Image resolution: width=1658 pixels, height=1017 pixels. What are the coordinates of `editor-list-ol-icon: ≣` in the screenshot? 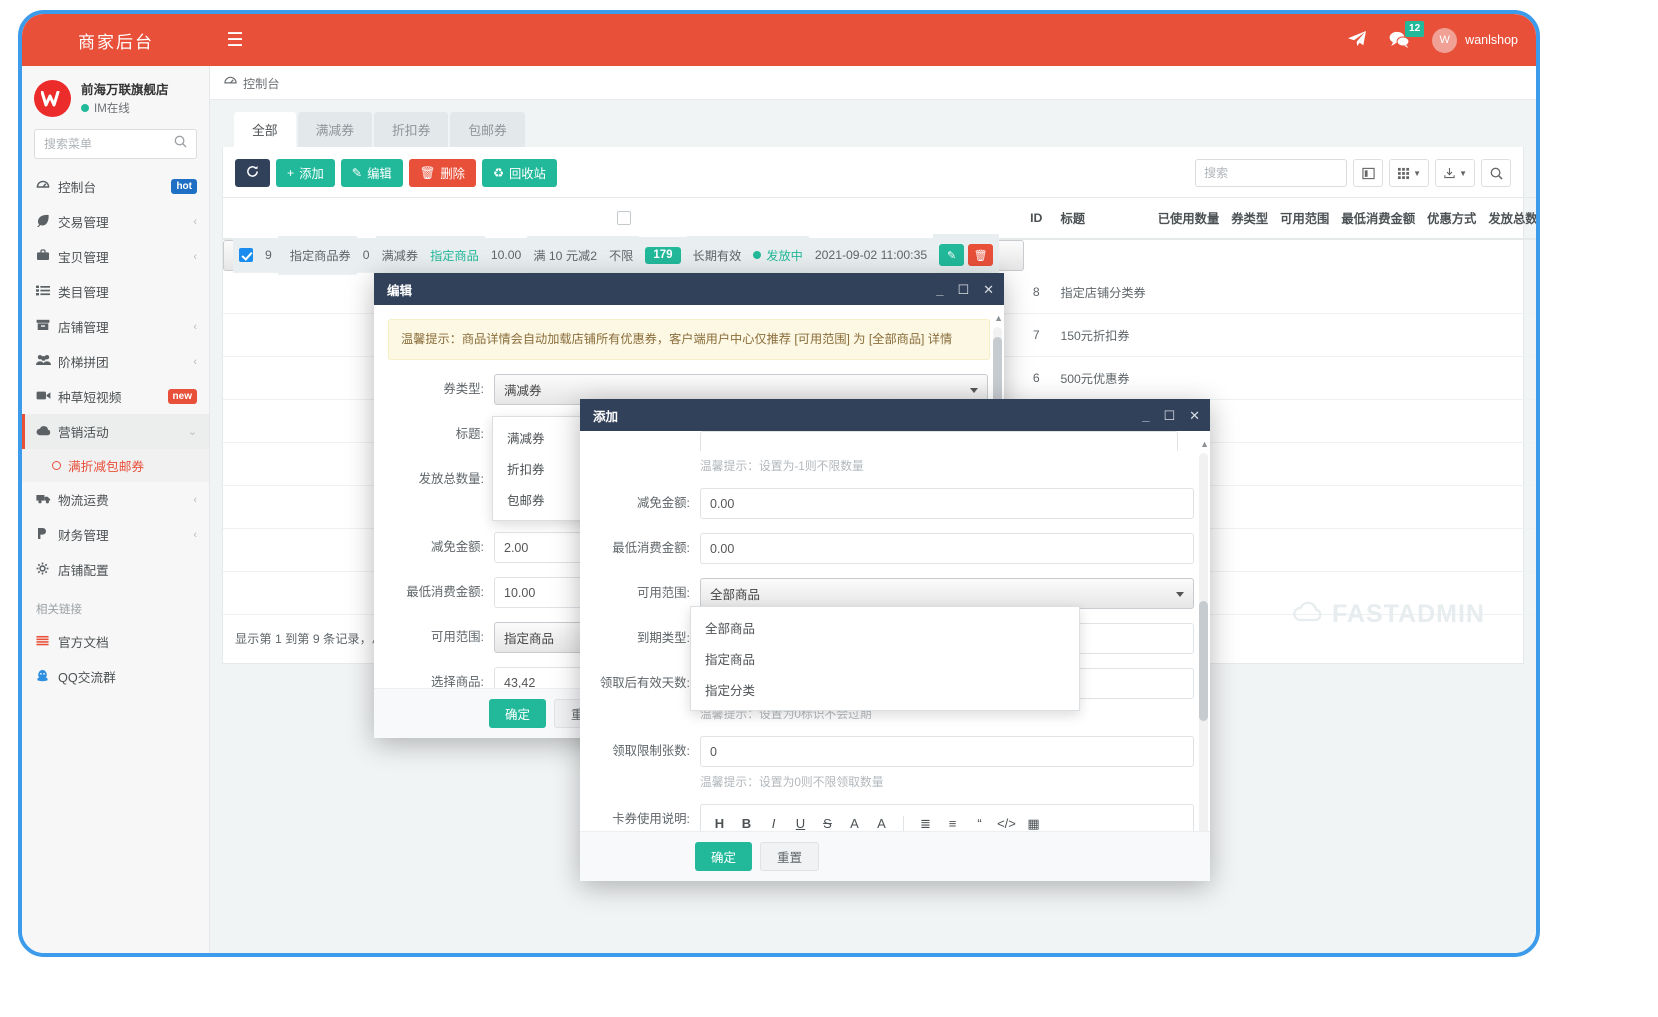 It's located at (925, 823).